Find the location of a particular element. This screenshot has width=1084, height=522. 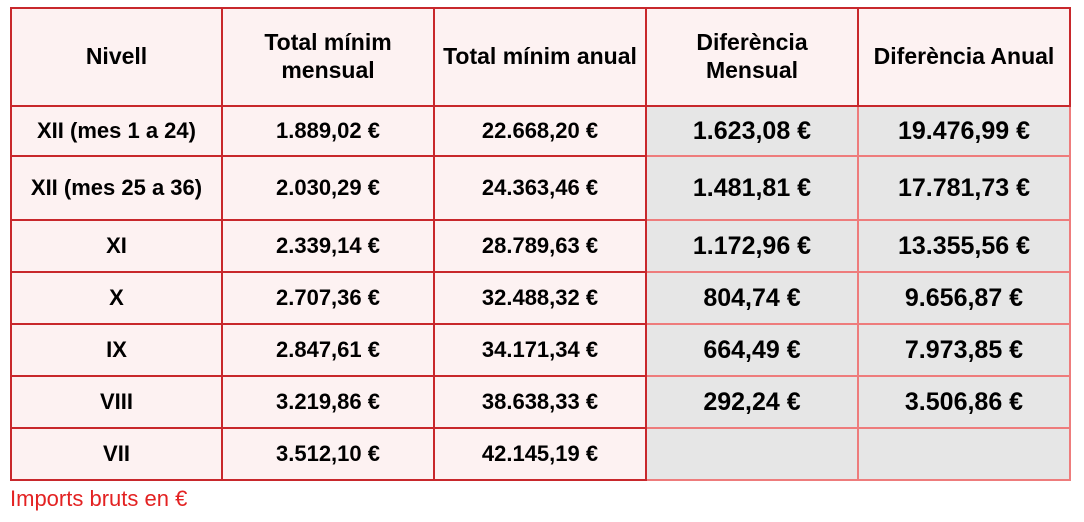

cell-diferencia-mensual-empty is located at coordinates (752, 454).